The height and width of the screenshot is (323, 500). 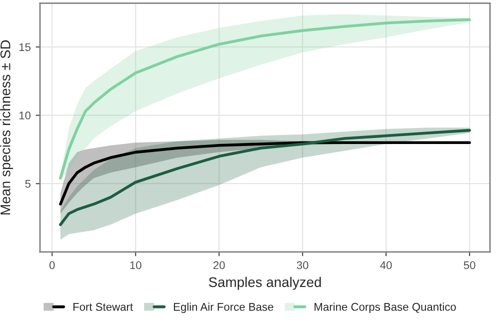 I want to click on x-tick-label: 0, so click(x=52, y=265).